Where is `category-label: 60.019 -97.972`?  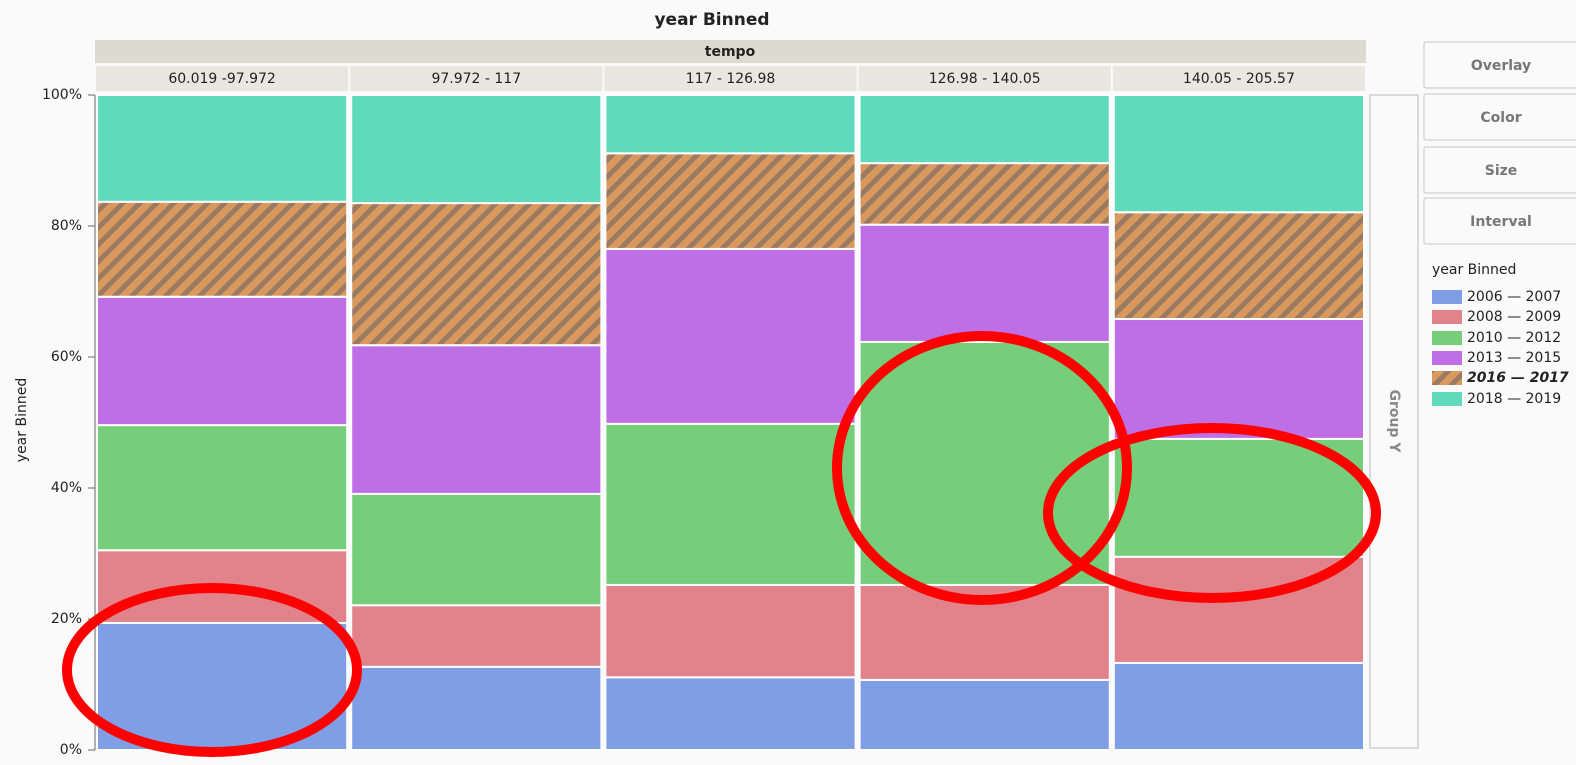
category-label: 60.019 -97.972 is located at coordinates (221, 79).